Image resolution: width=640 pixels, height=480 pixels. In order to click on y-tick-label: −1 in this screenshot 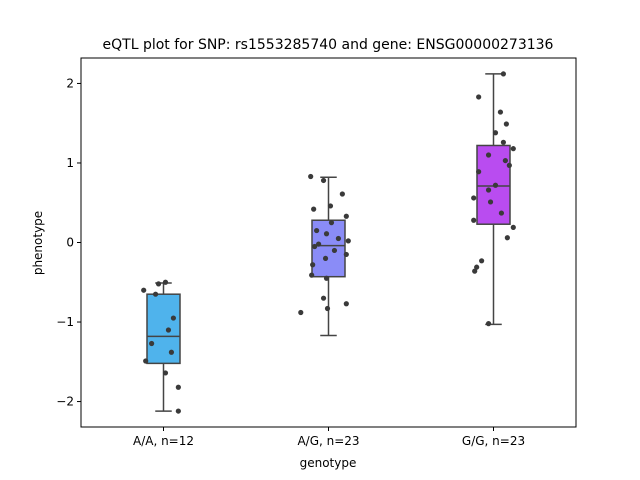, I will do `click(65, 322)`.